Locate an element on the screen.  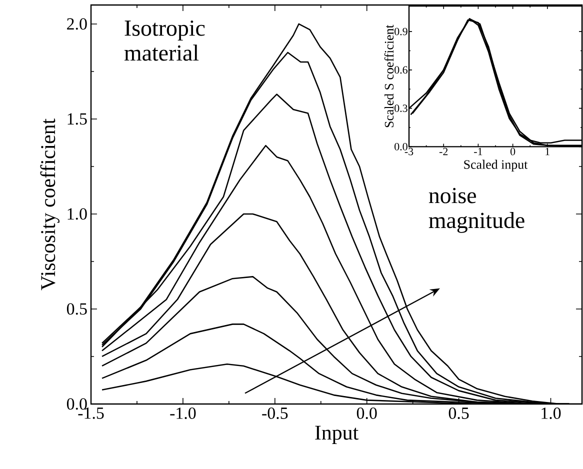
x-tick-label: 0.5 is located at coordinates (458, 413).